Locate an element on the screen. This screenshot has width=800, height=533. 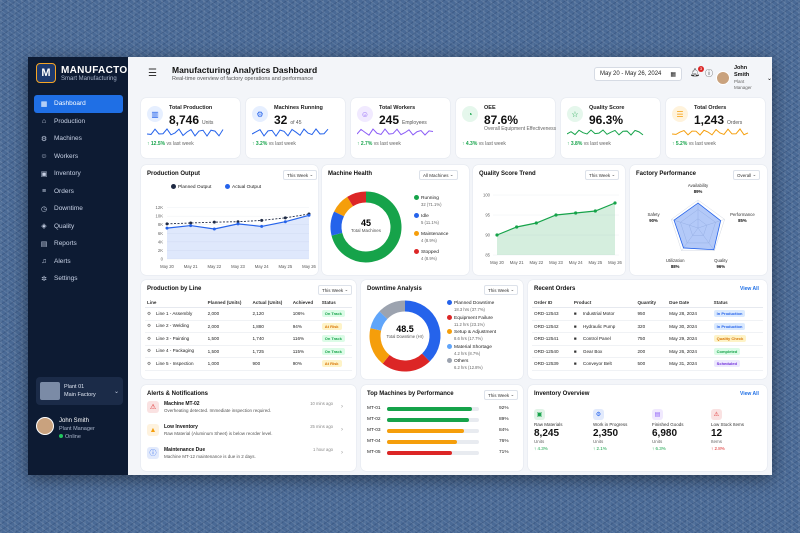
kpi-label: Quality Score is located at coordinates (607, 108).